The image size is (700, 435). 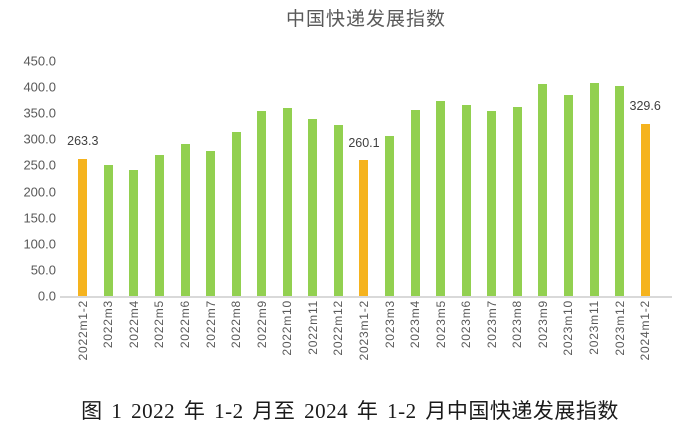 I want to click on y-axis-tick-label: 400.0, so click(x=39, y=87).